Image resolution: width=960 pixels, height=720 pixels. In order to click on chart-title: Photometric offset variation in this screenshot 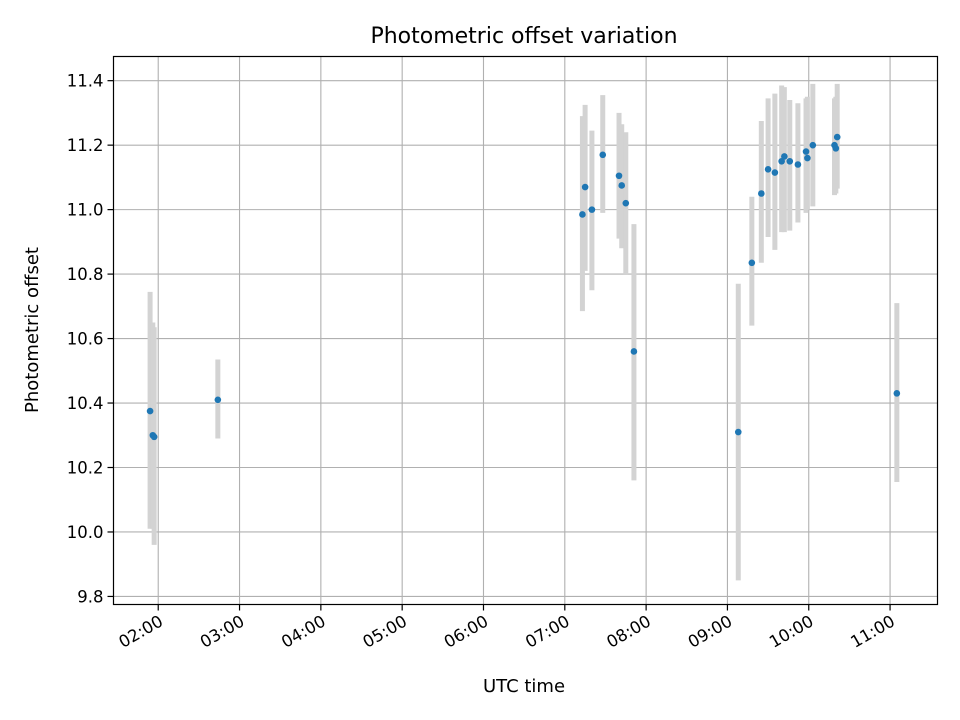, I will do `click(523, 36)`.